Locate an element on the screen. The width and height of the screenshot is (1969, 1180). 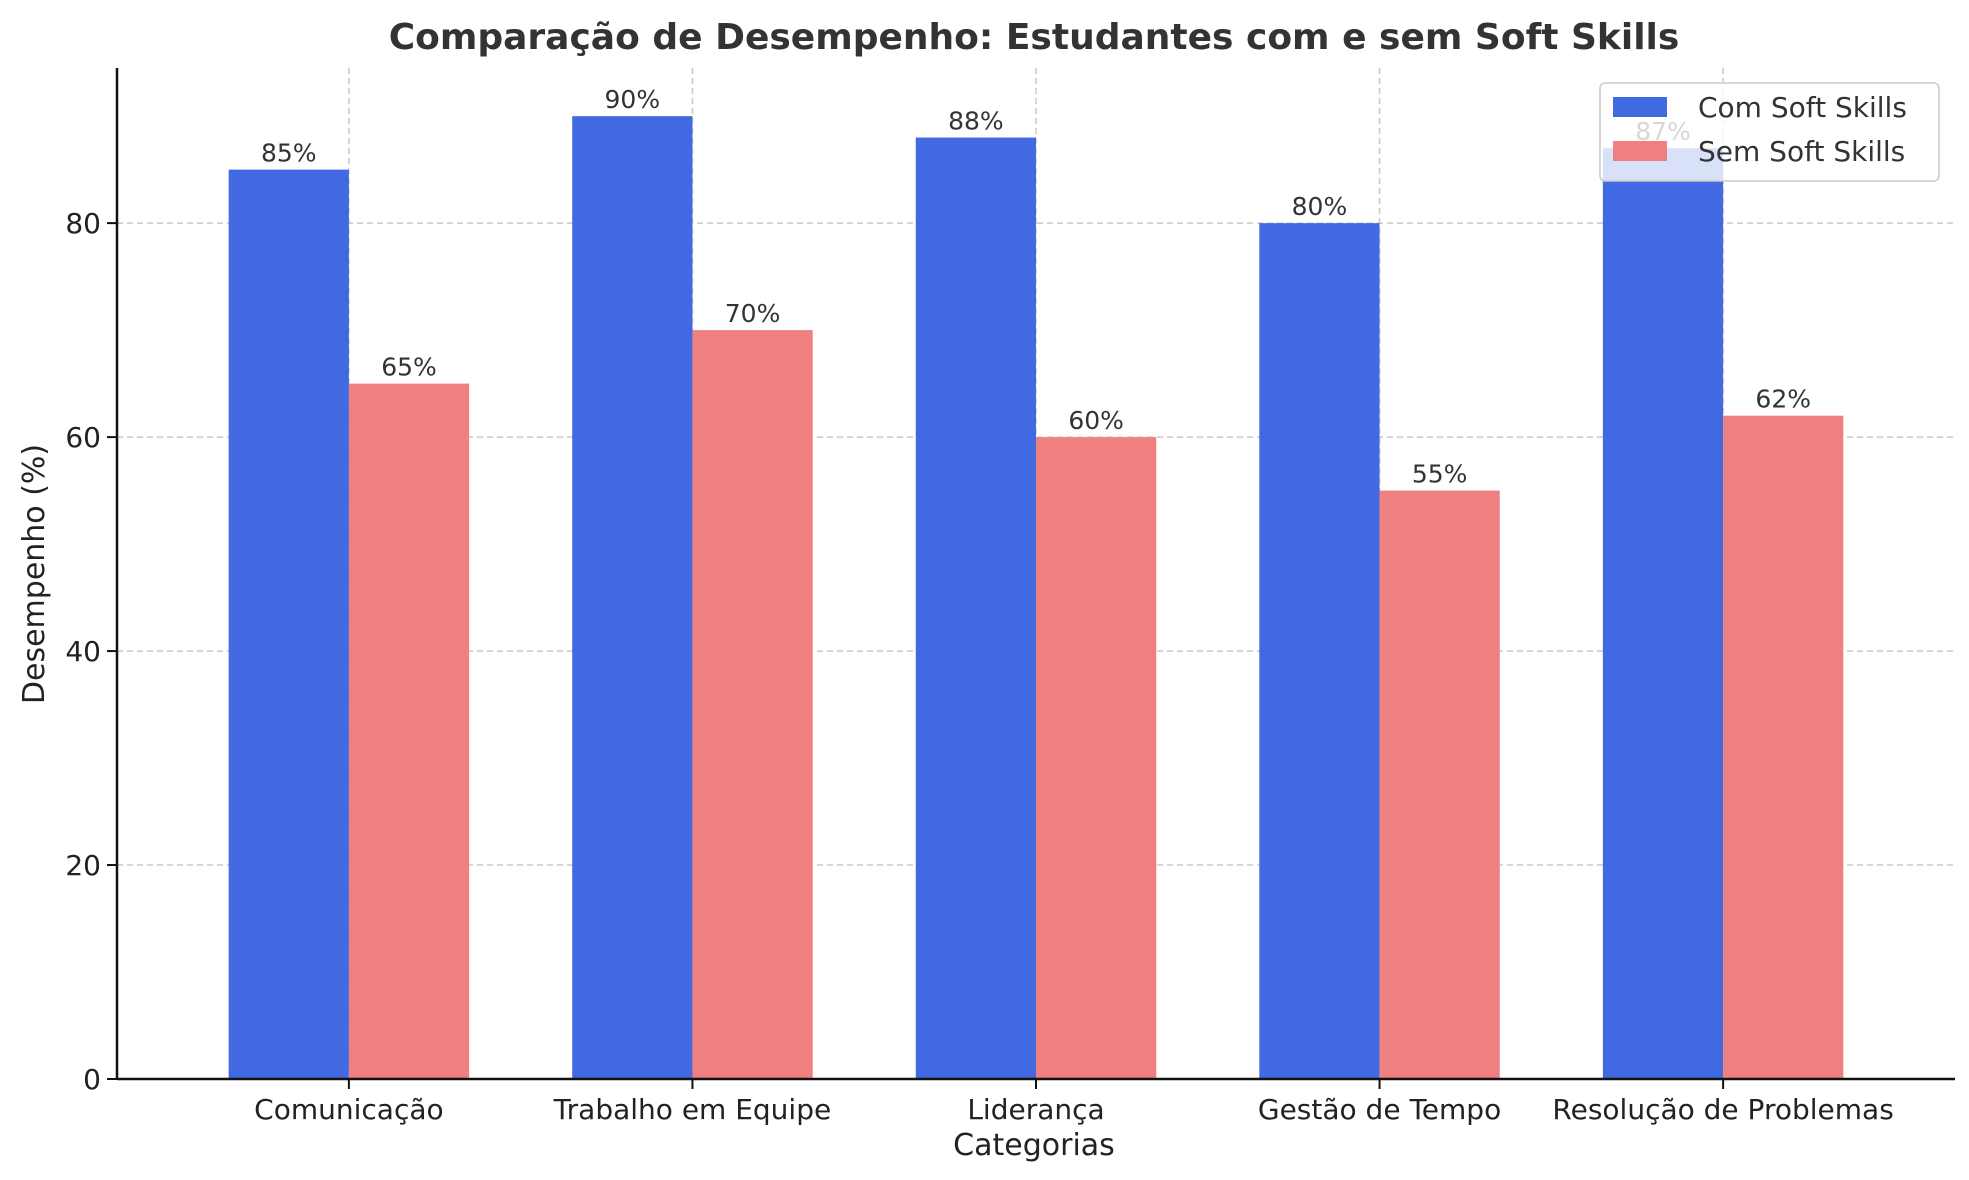
legend-box is located at coordinates (1769, 132).